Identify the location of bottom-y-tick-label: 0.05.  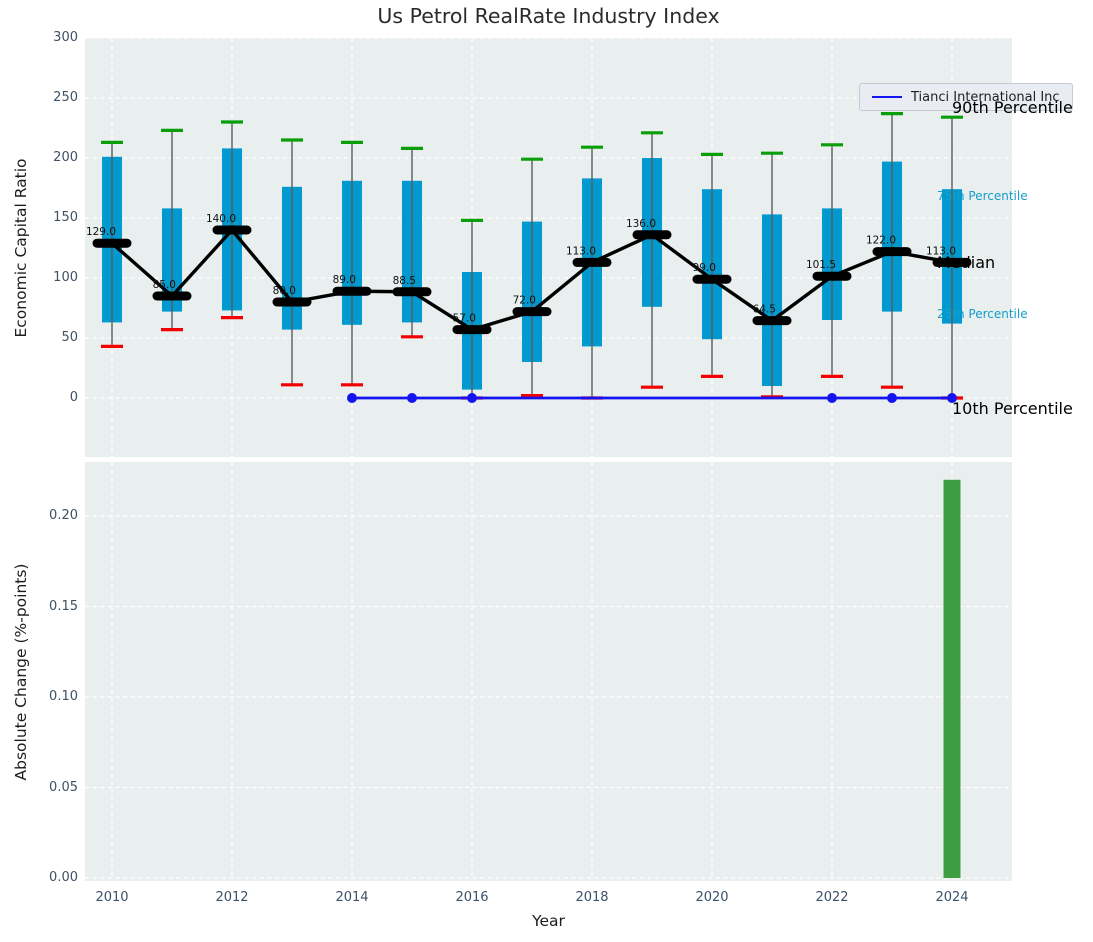
(63, 787).